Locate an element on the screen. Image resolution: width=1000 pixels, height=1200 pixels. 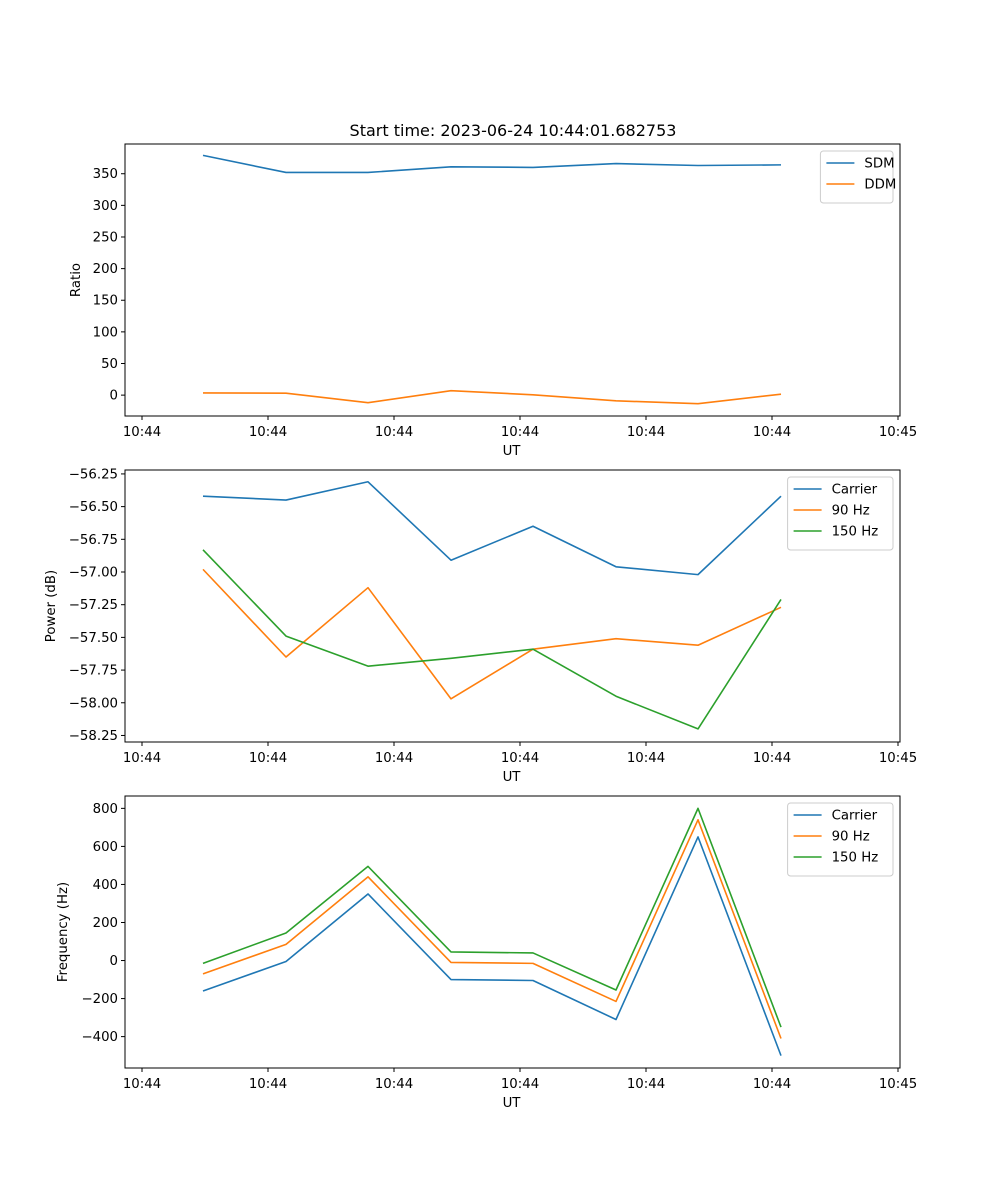
y-tick-label: −57.50 is located at coordinates (93, 638).